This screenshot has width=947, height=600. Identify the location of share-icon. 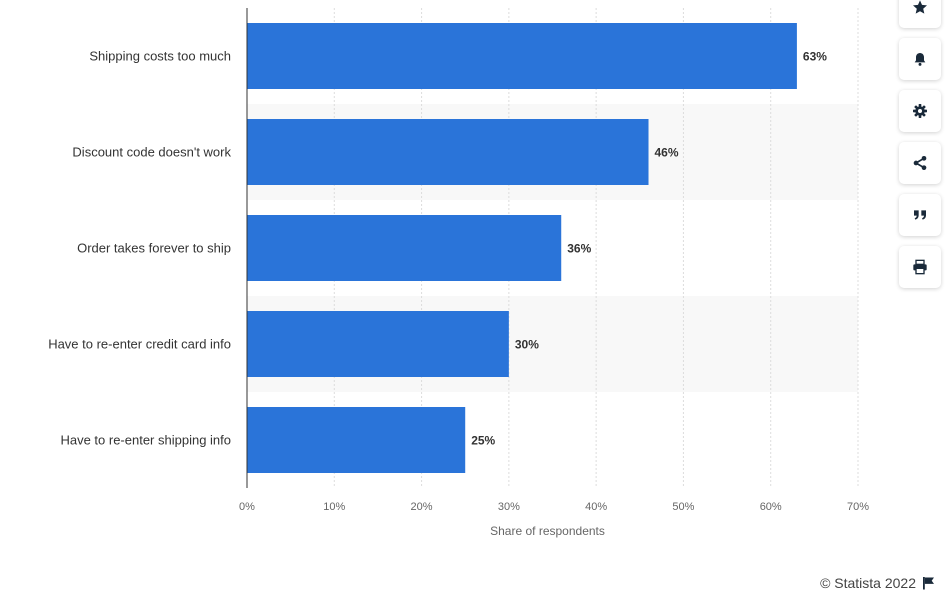
(920, 163).